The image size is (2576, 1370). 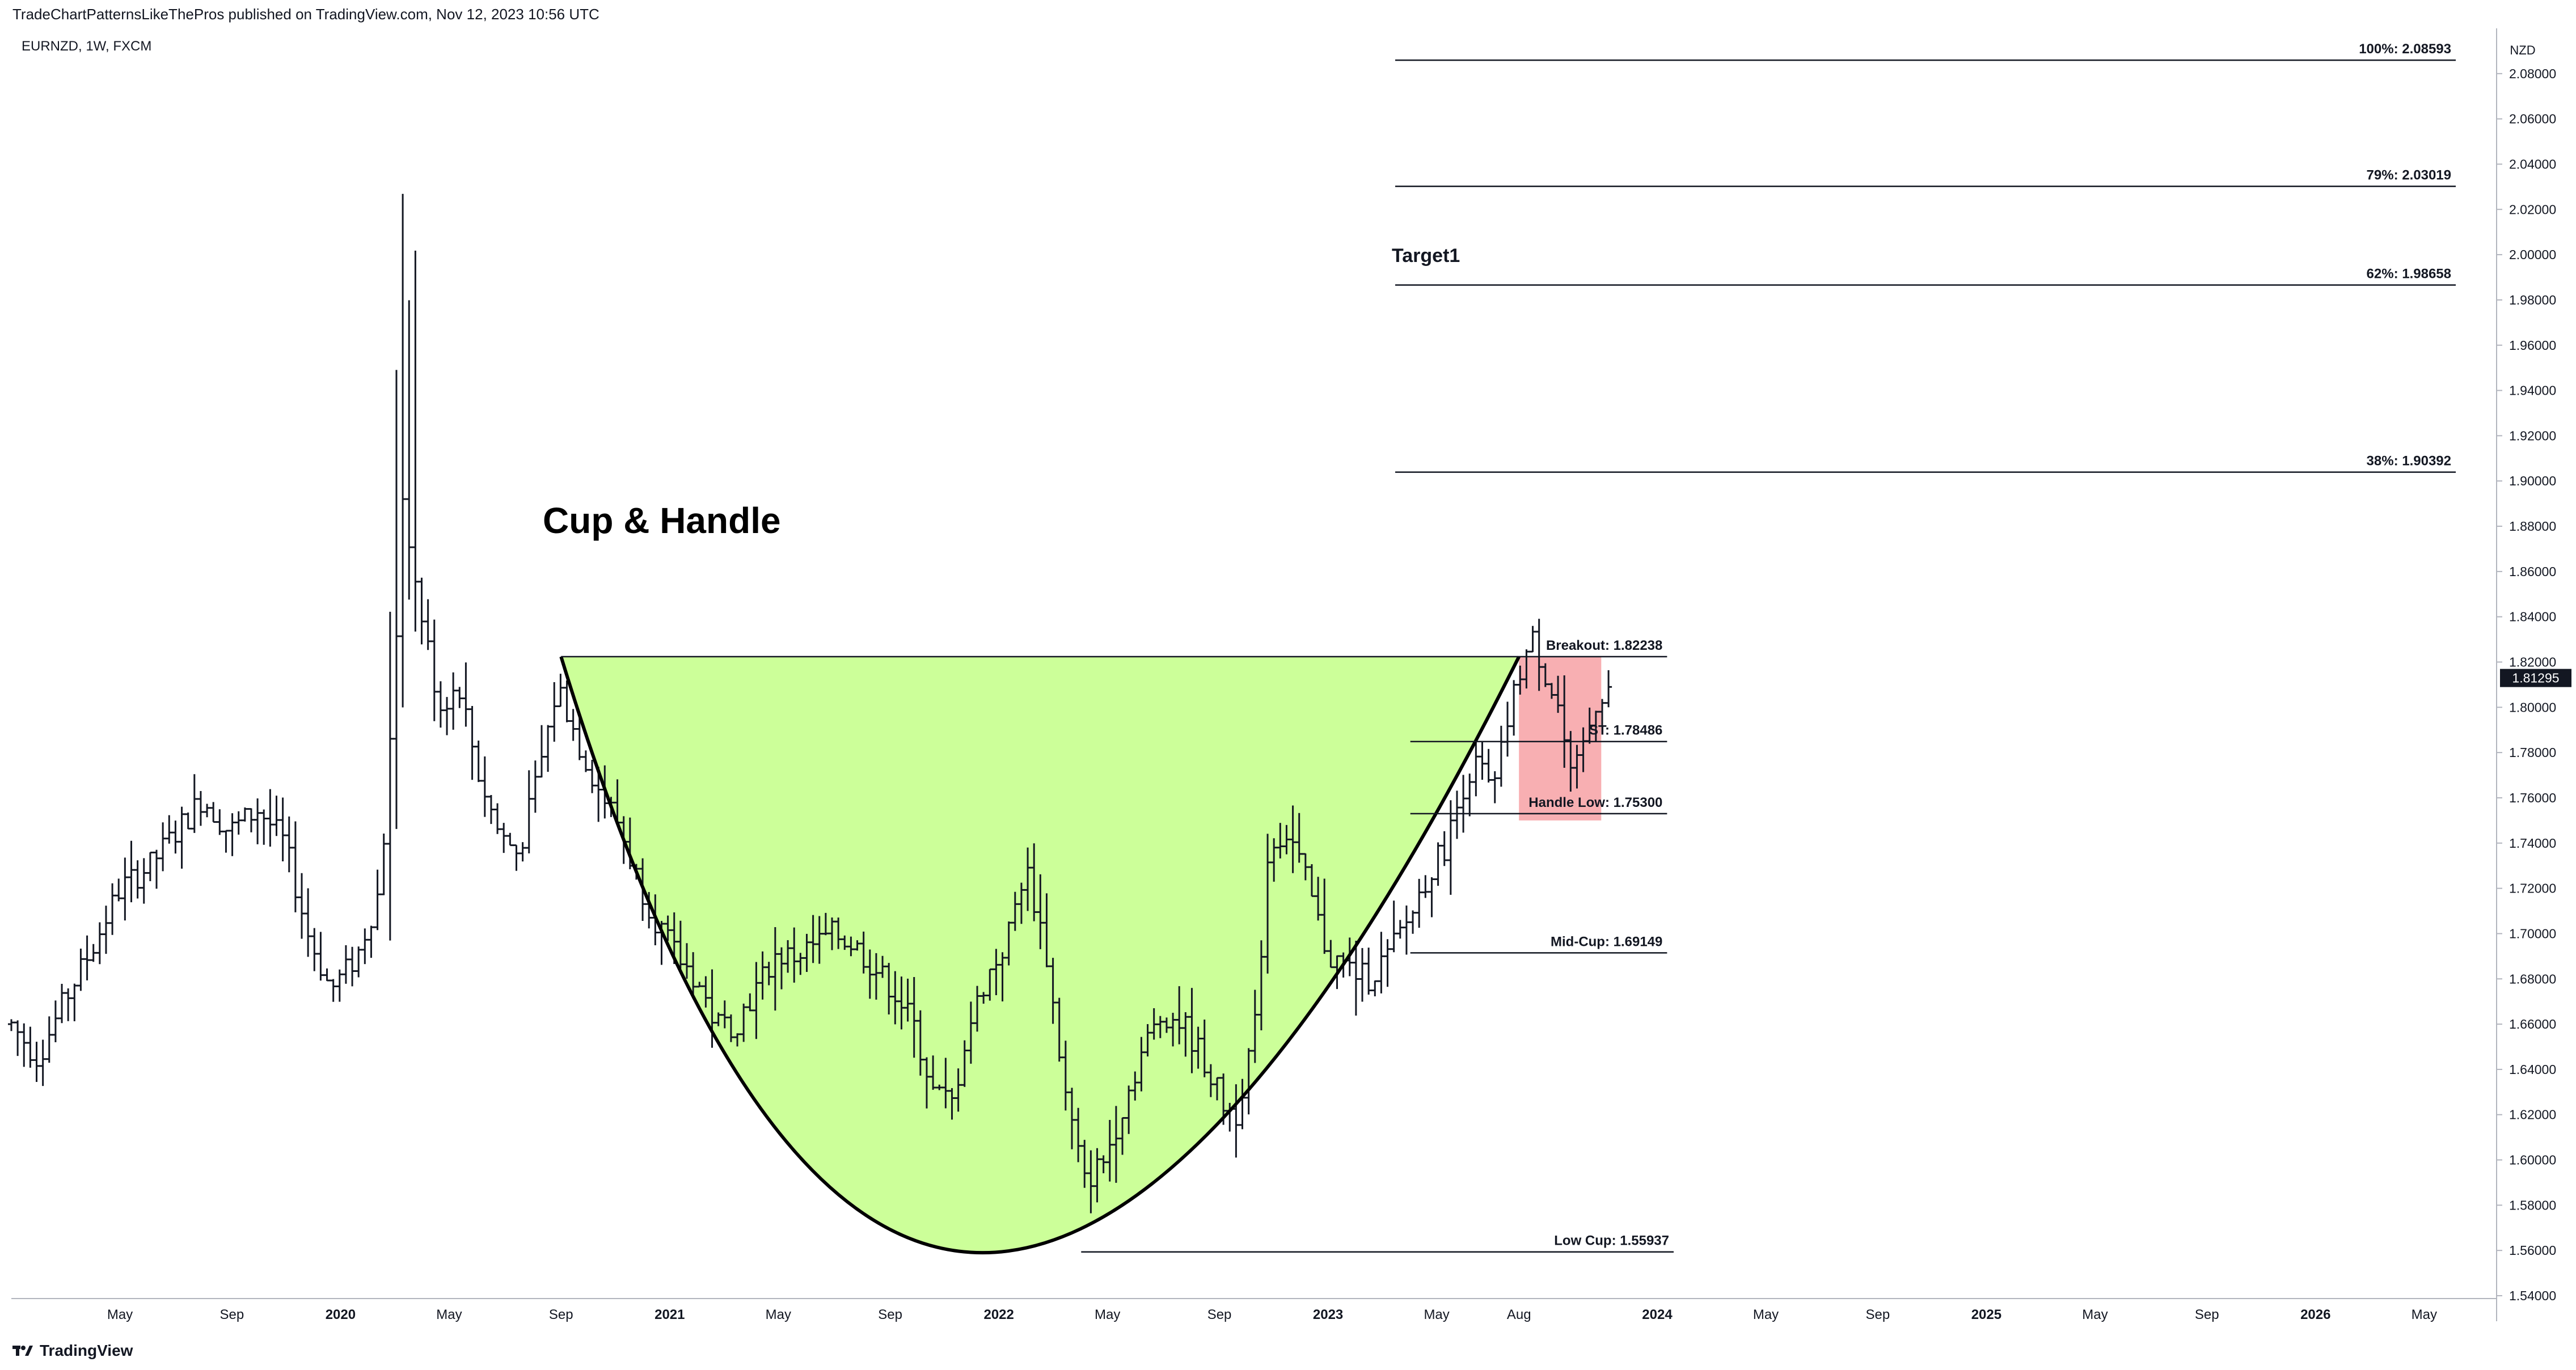 What do you see at coordinates (998, 1314) in the screenshot?
I see `x-tick-label: 2022` at bounding box center [998, 1314].